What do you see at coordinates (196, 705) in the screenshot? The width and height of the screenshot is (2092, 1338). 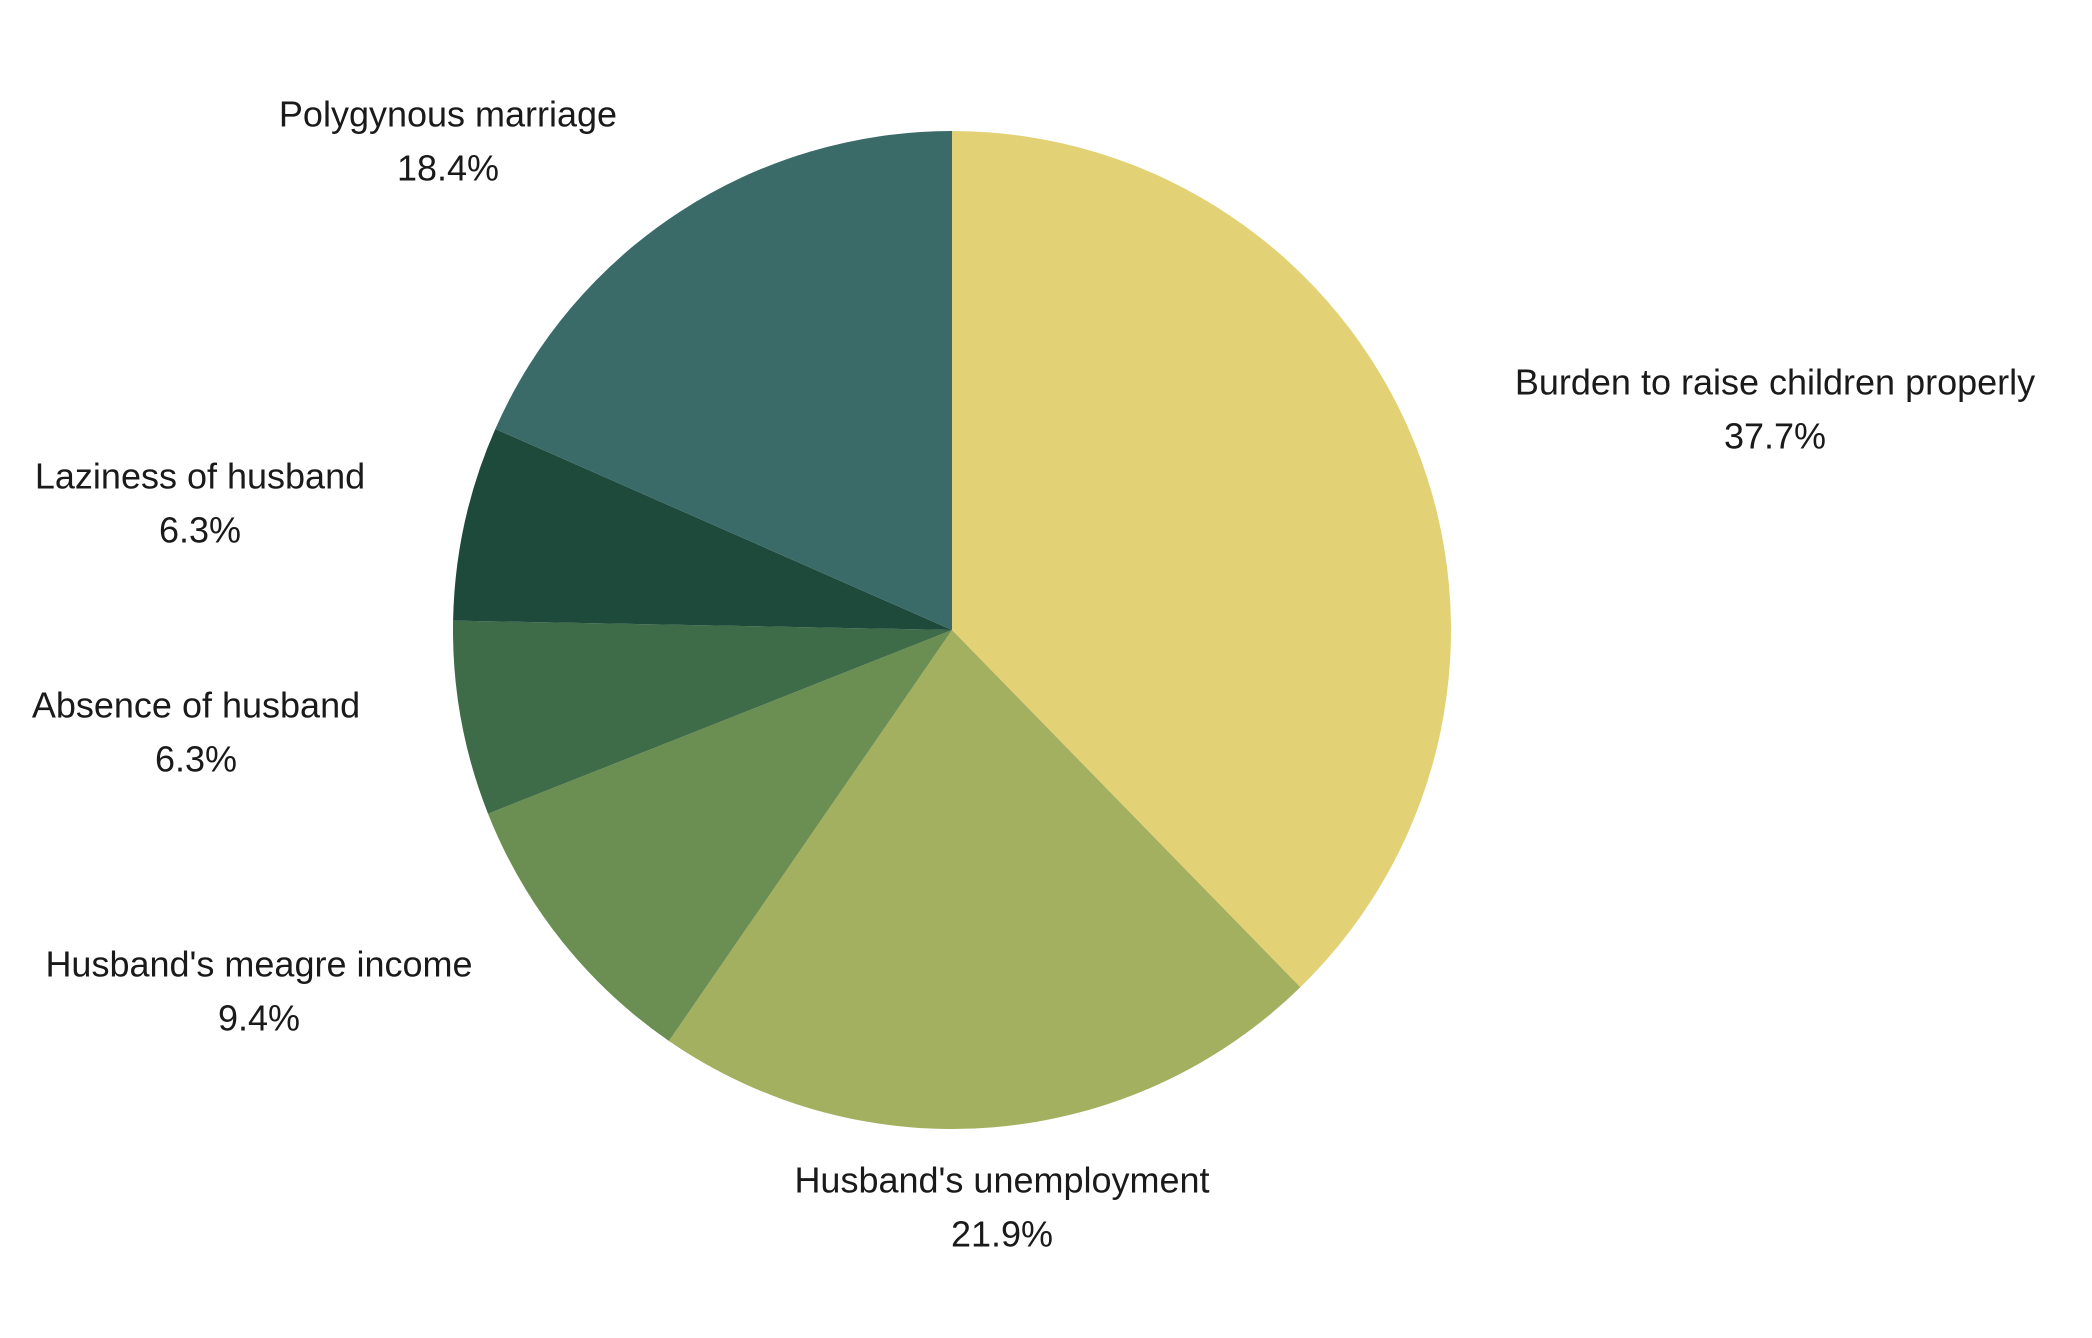 I see `slice-label: Absence of husband` at bounding box center [196, 705].